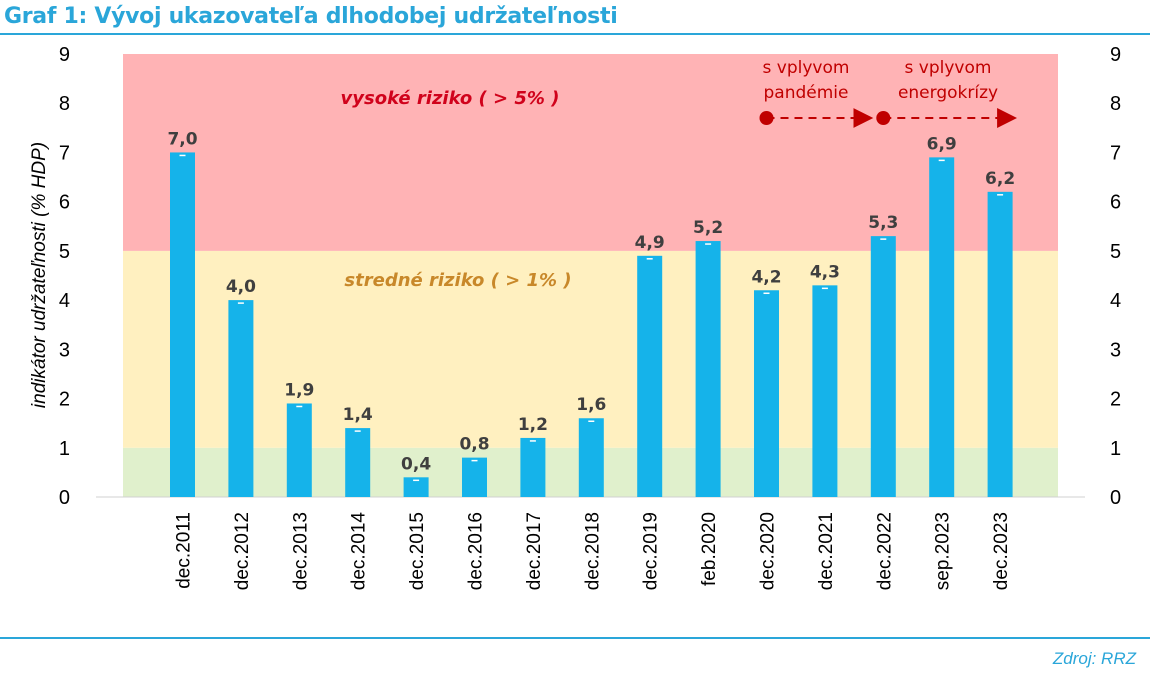 This screenshot has width=1150, height=674. What do you see at coordinates (1115, 498) in the screenshot?
I see `y-tick-right: 0` at bounding box center [1115, 498].